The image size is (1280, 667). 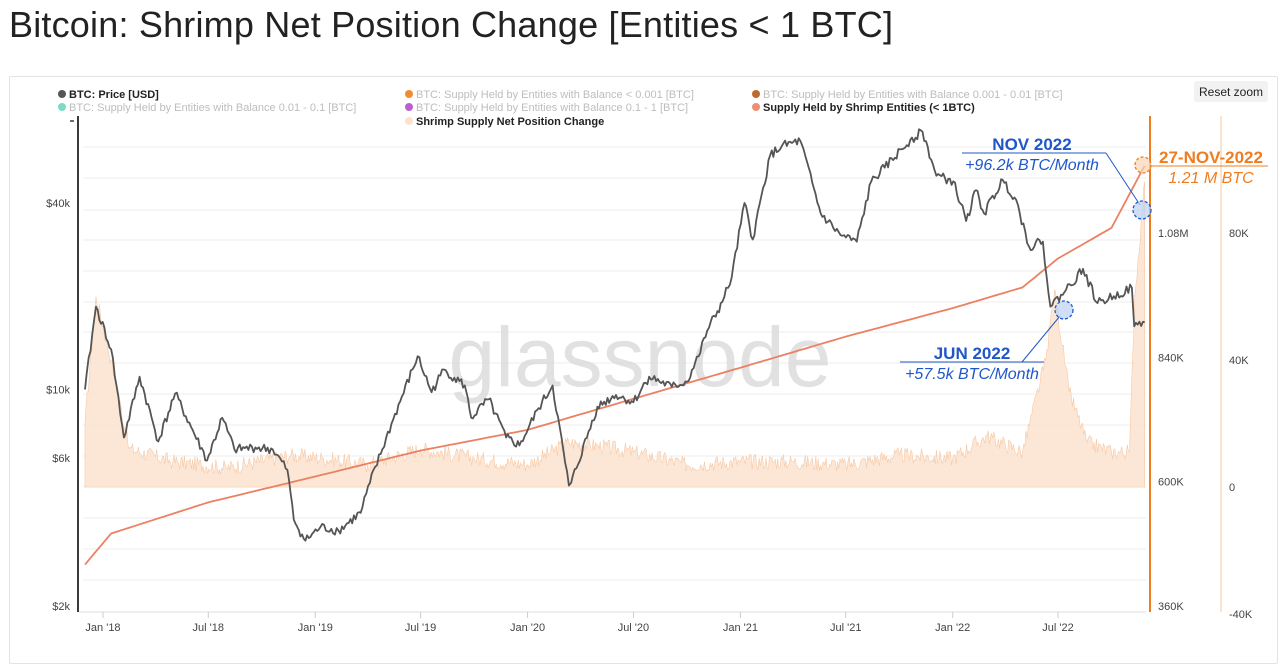 What do you see at coordinates (1239, 361) in the screenshot?
I see `change-tick-label: 40K` at bounding box center [1239, 361].